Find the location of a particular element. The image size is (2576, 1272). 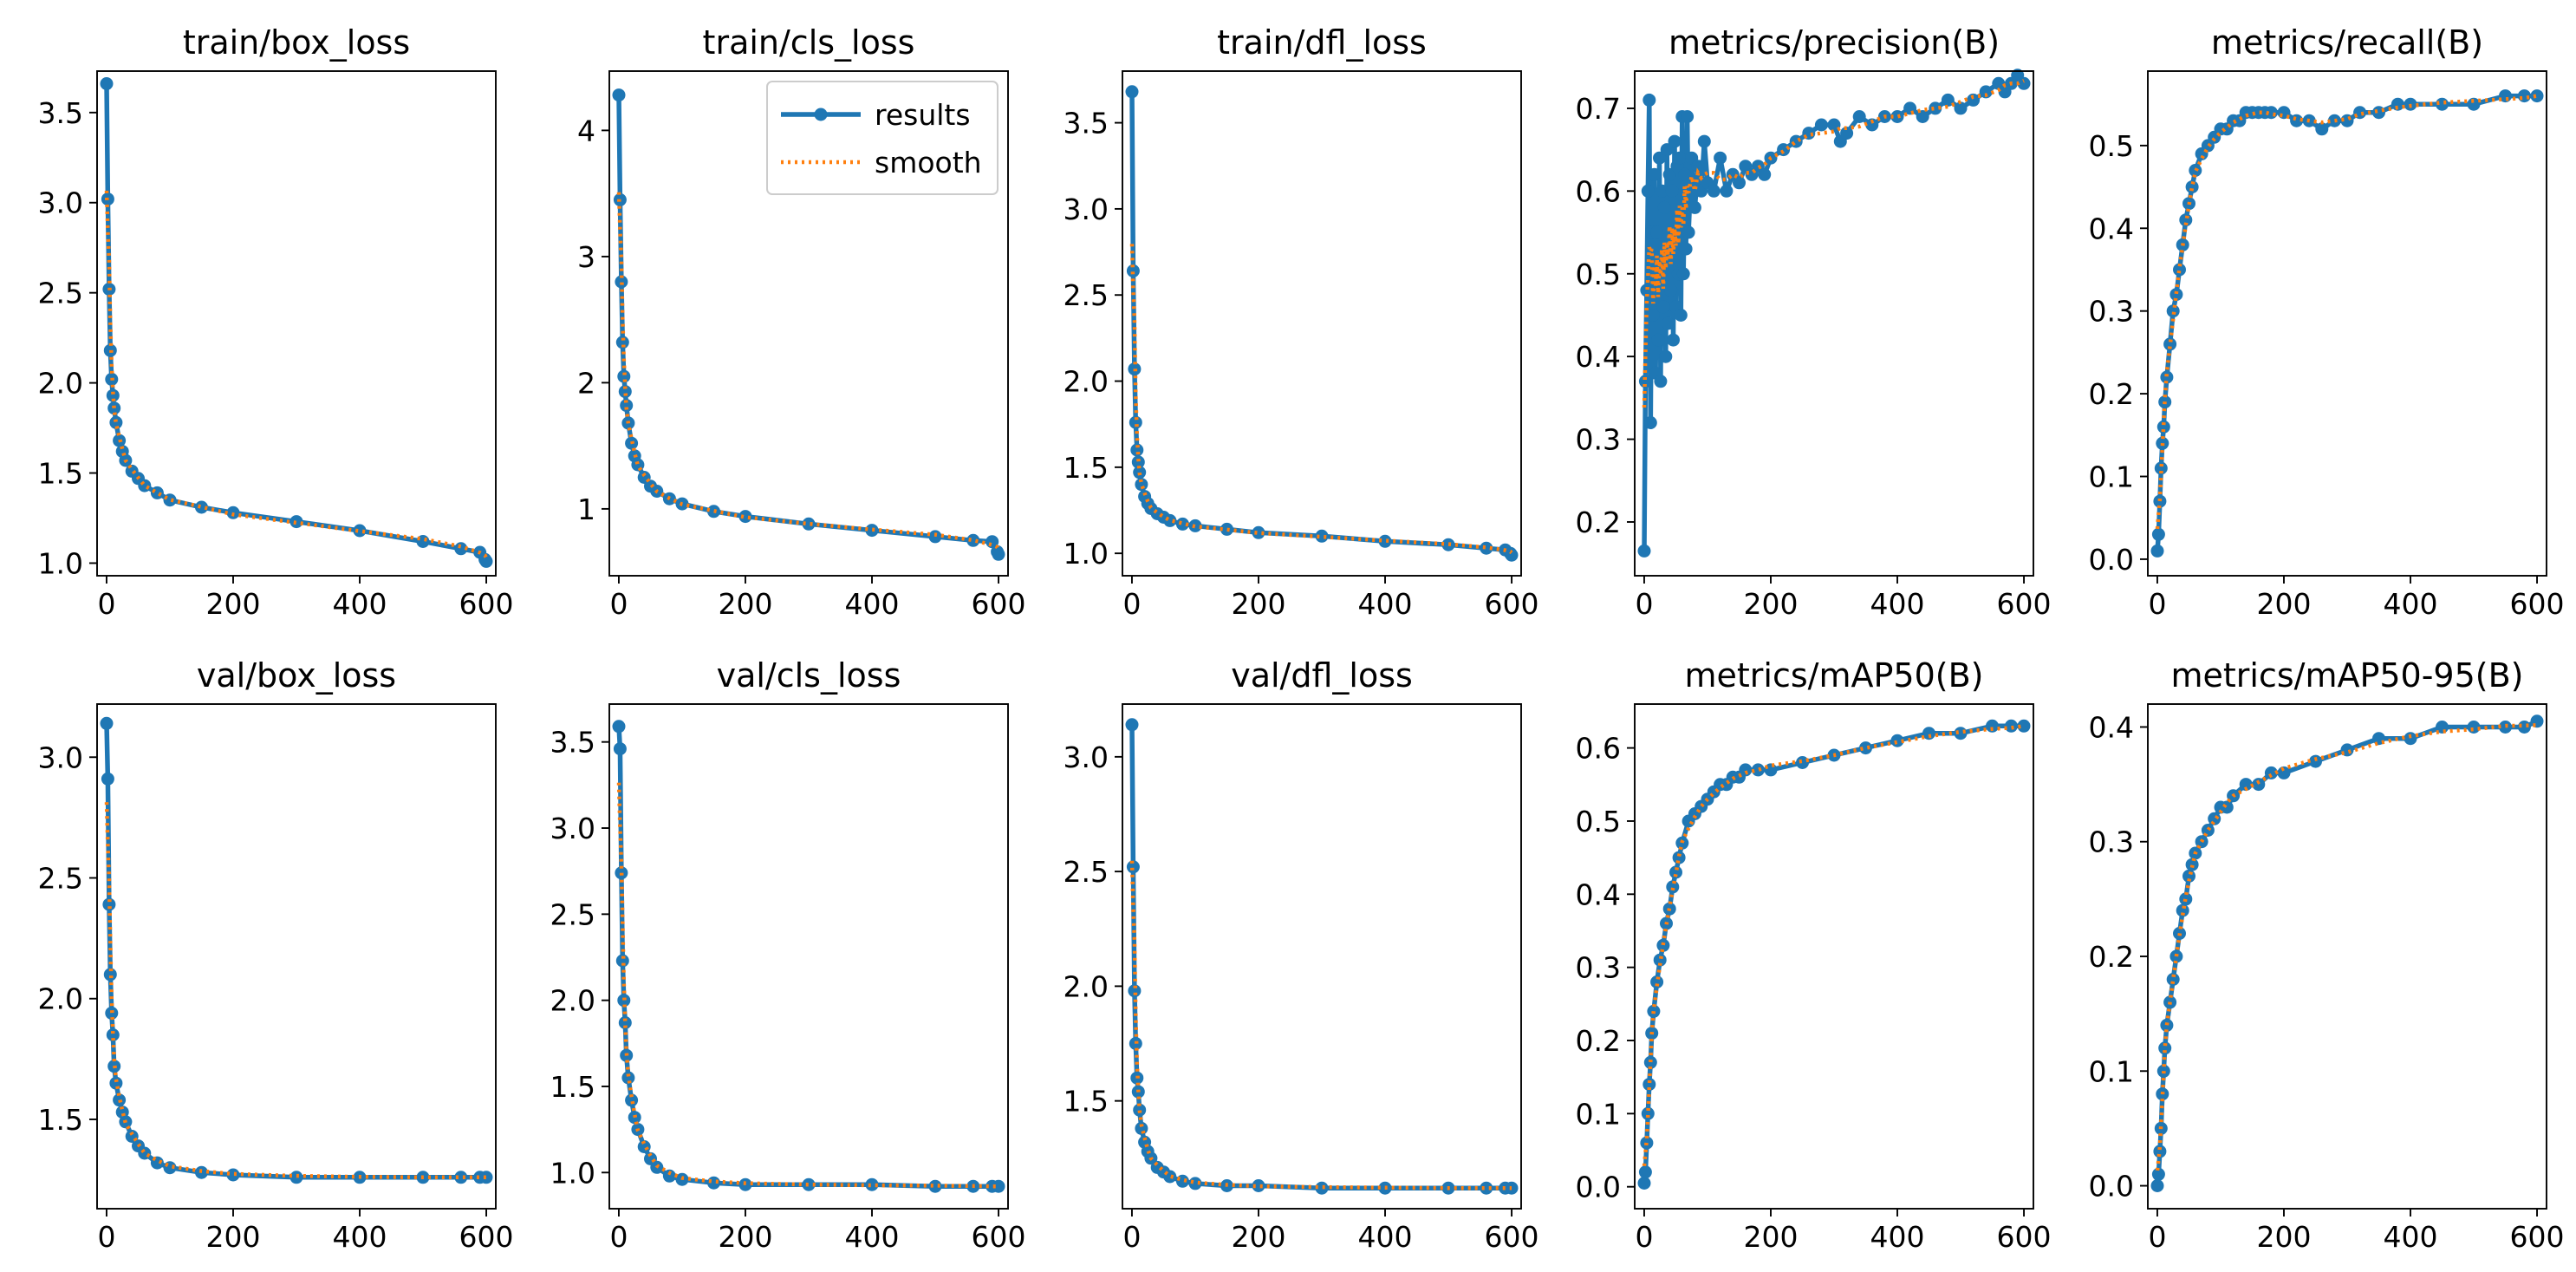

panel-title: metrics/precision(B) is located at coordinates (1834, 42).